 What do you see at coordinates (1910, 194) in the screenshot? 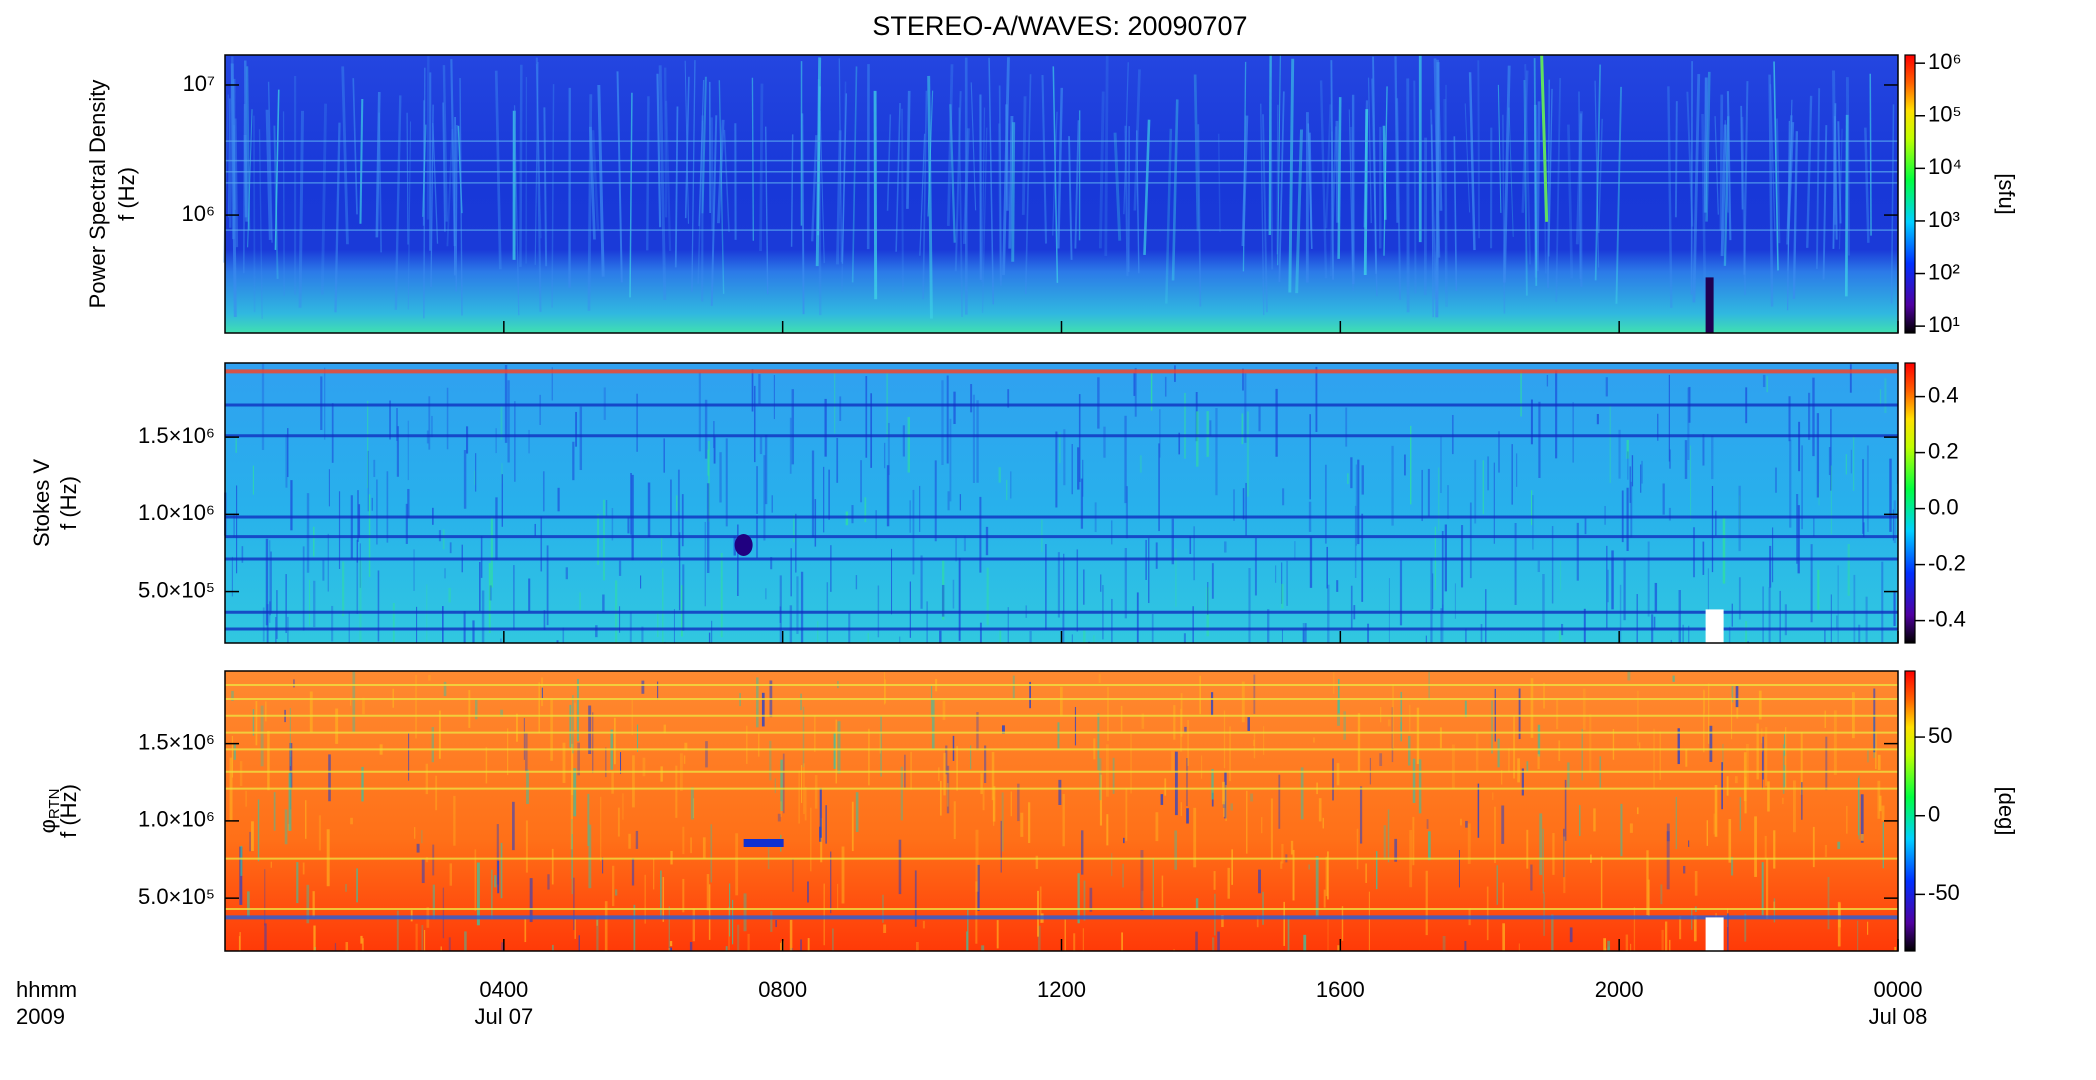
I see `colorbar` at bounding box center [1910, 194].